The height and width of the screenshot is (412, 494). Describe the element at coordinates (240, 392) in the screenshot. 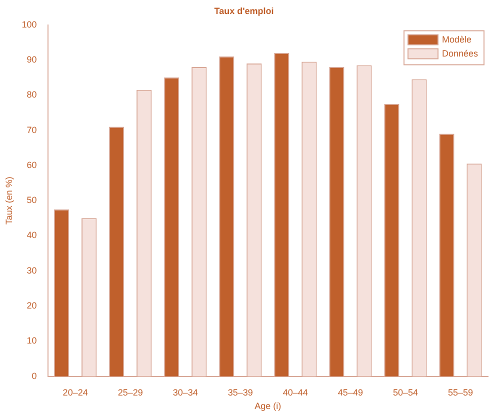

I see `x-tick-label: 35–39` at that location.